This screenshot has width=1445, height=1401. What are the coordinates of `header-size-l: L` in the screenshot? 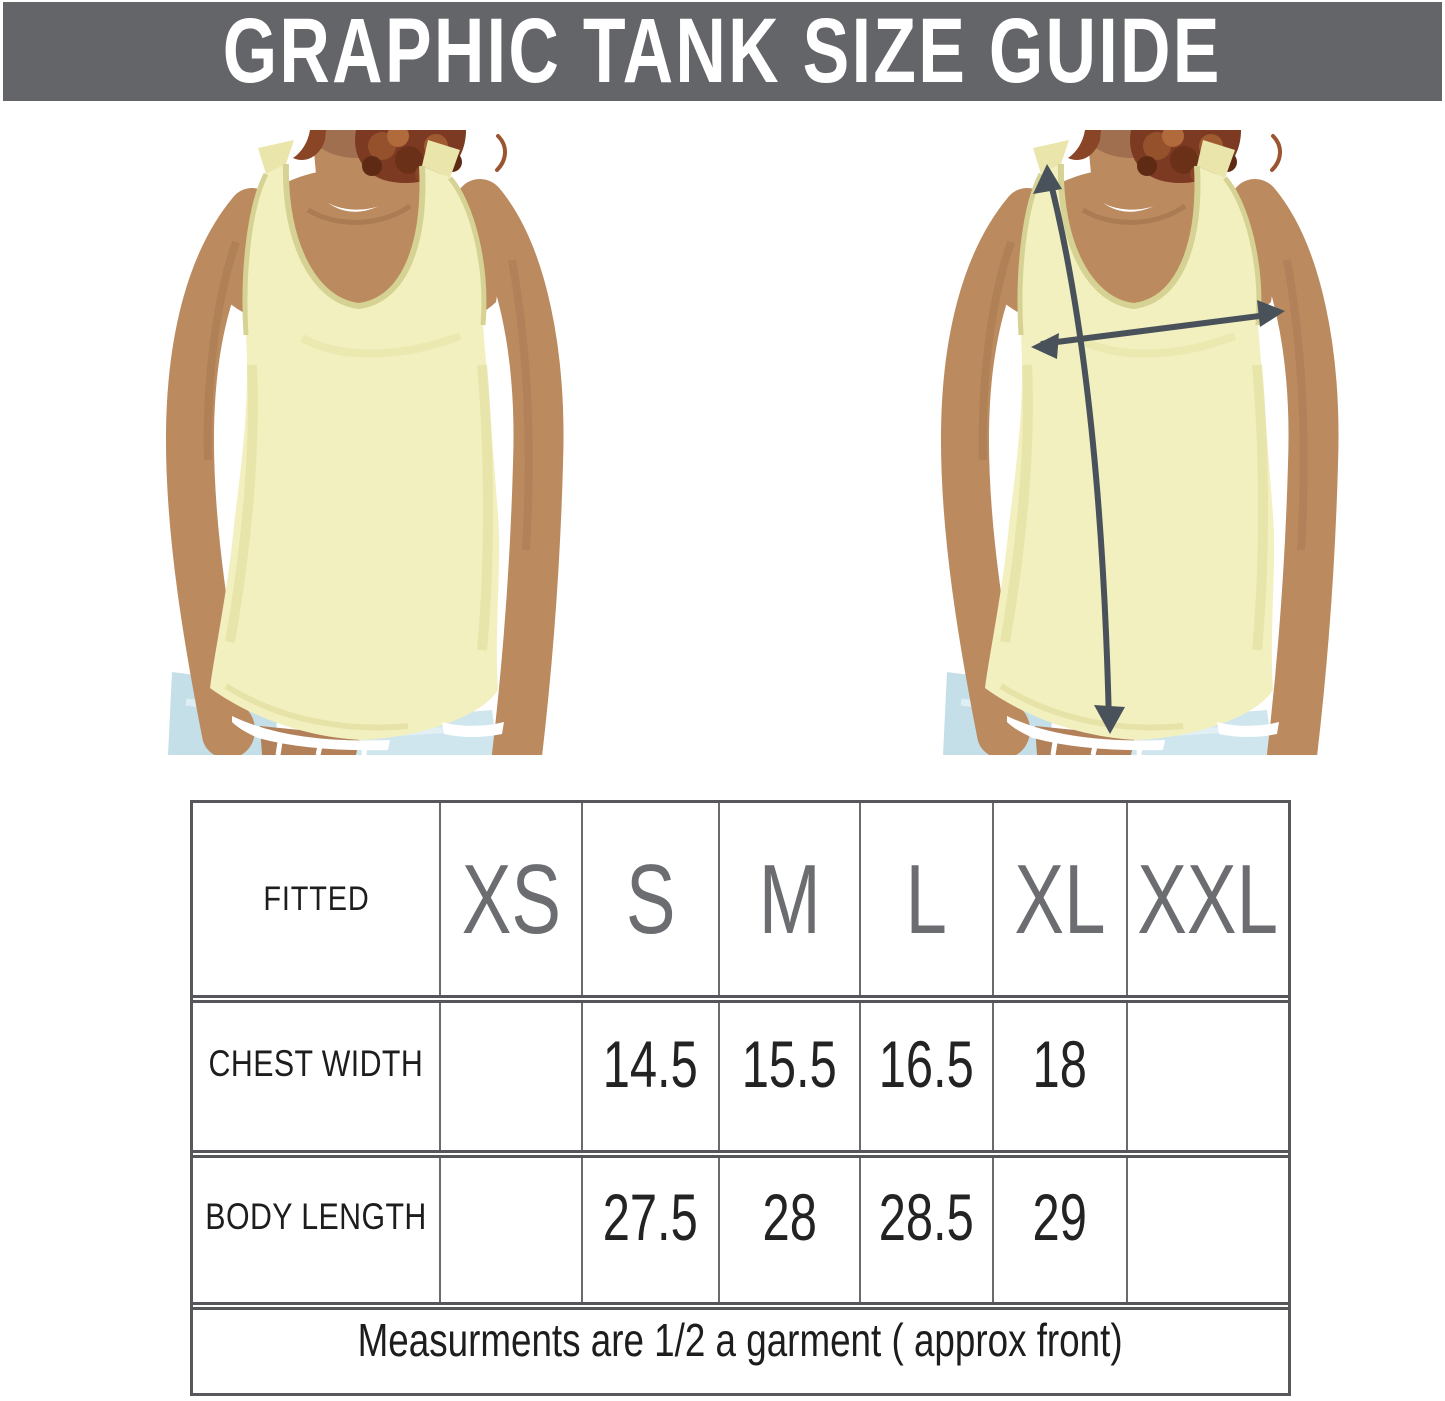 It's located at (925, 899).